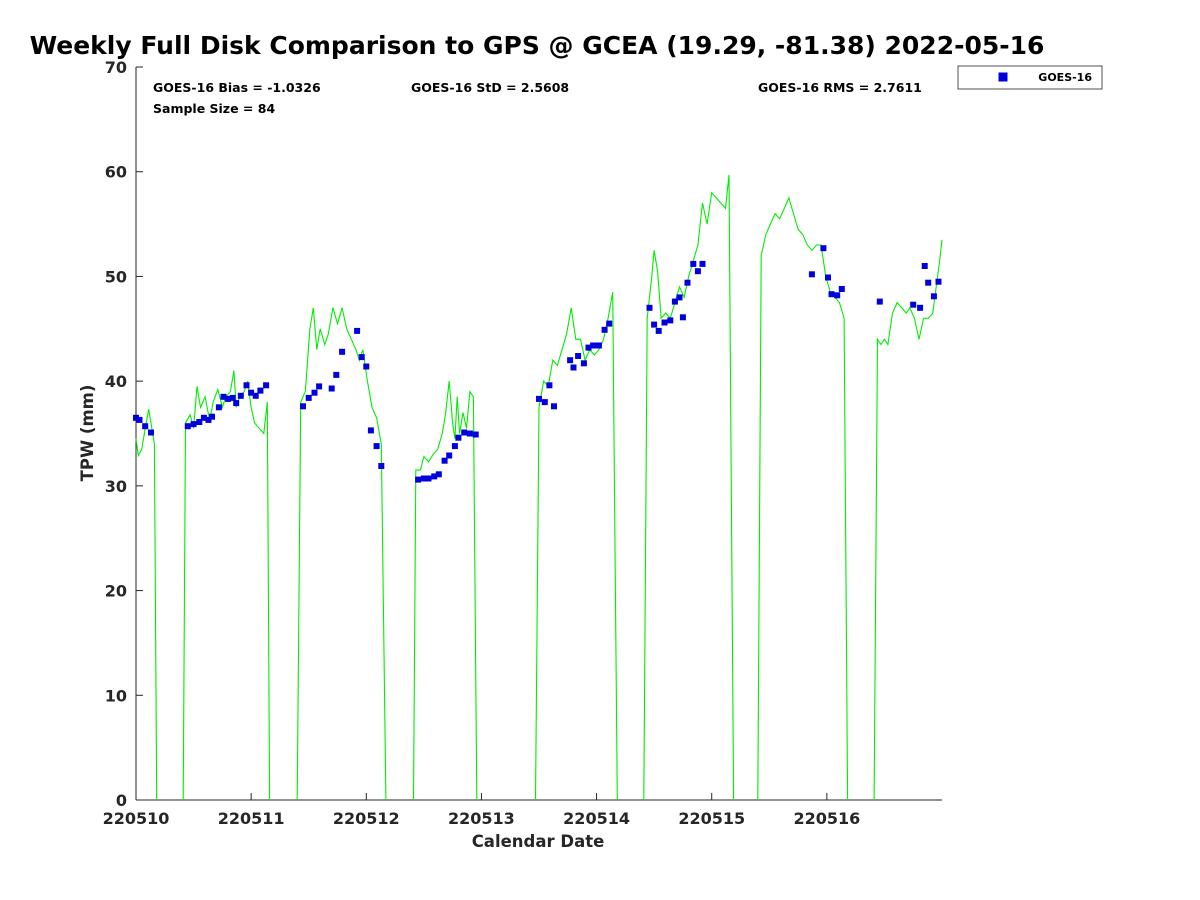 Image resolution: width=1200 pixels, height=900 pixels. Describe the element at coordinates (116, 381) in the screenshot. I see `y-tick-label: 40` at that location.